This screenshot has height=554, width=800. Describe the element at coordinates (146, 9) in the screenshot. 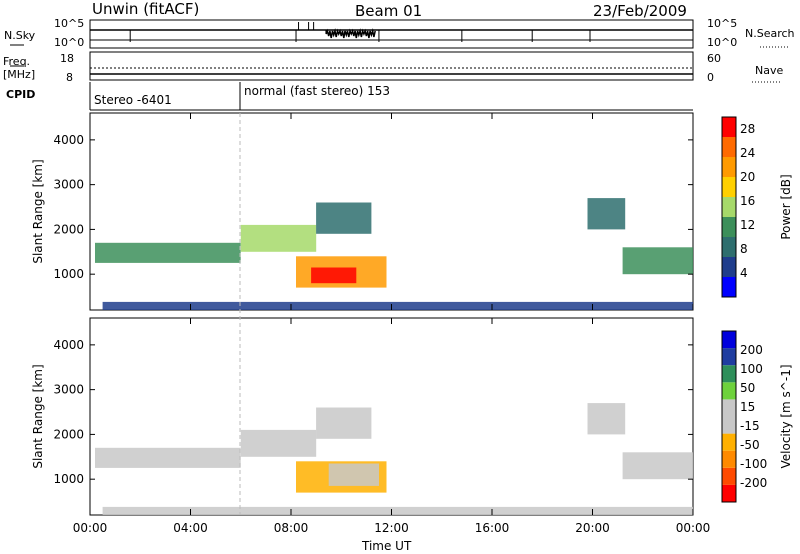

I see `station-title: Unwin (fitACF)` at that location.